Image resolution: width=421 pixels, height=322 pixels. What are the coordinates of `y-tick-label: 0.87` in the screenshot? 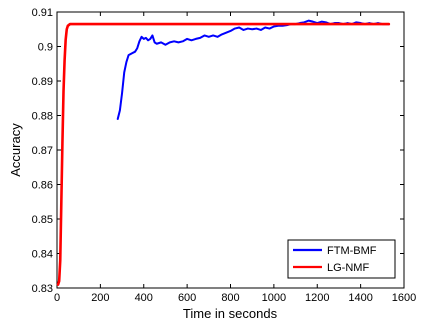 It's located at (42, 151).